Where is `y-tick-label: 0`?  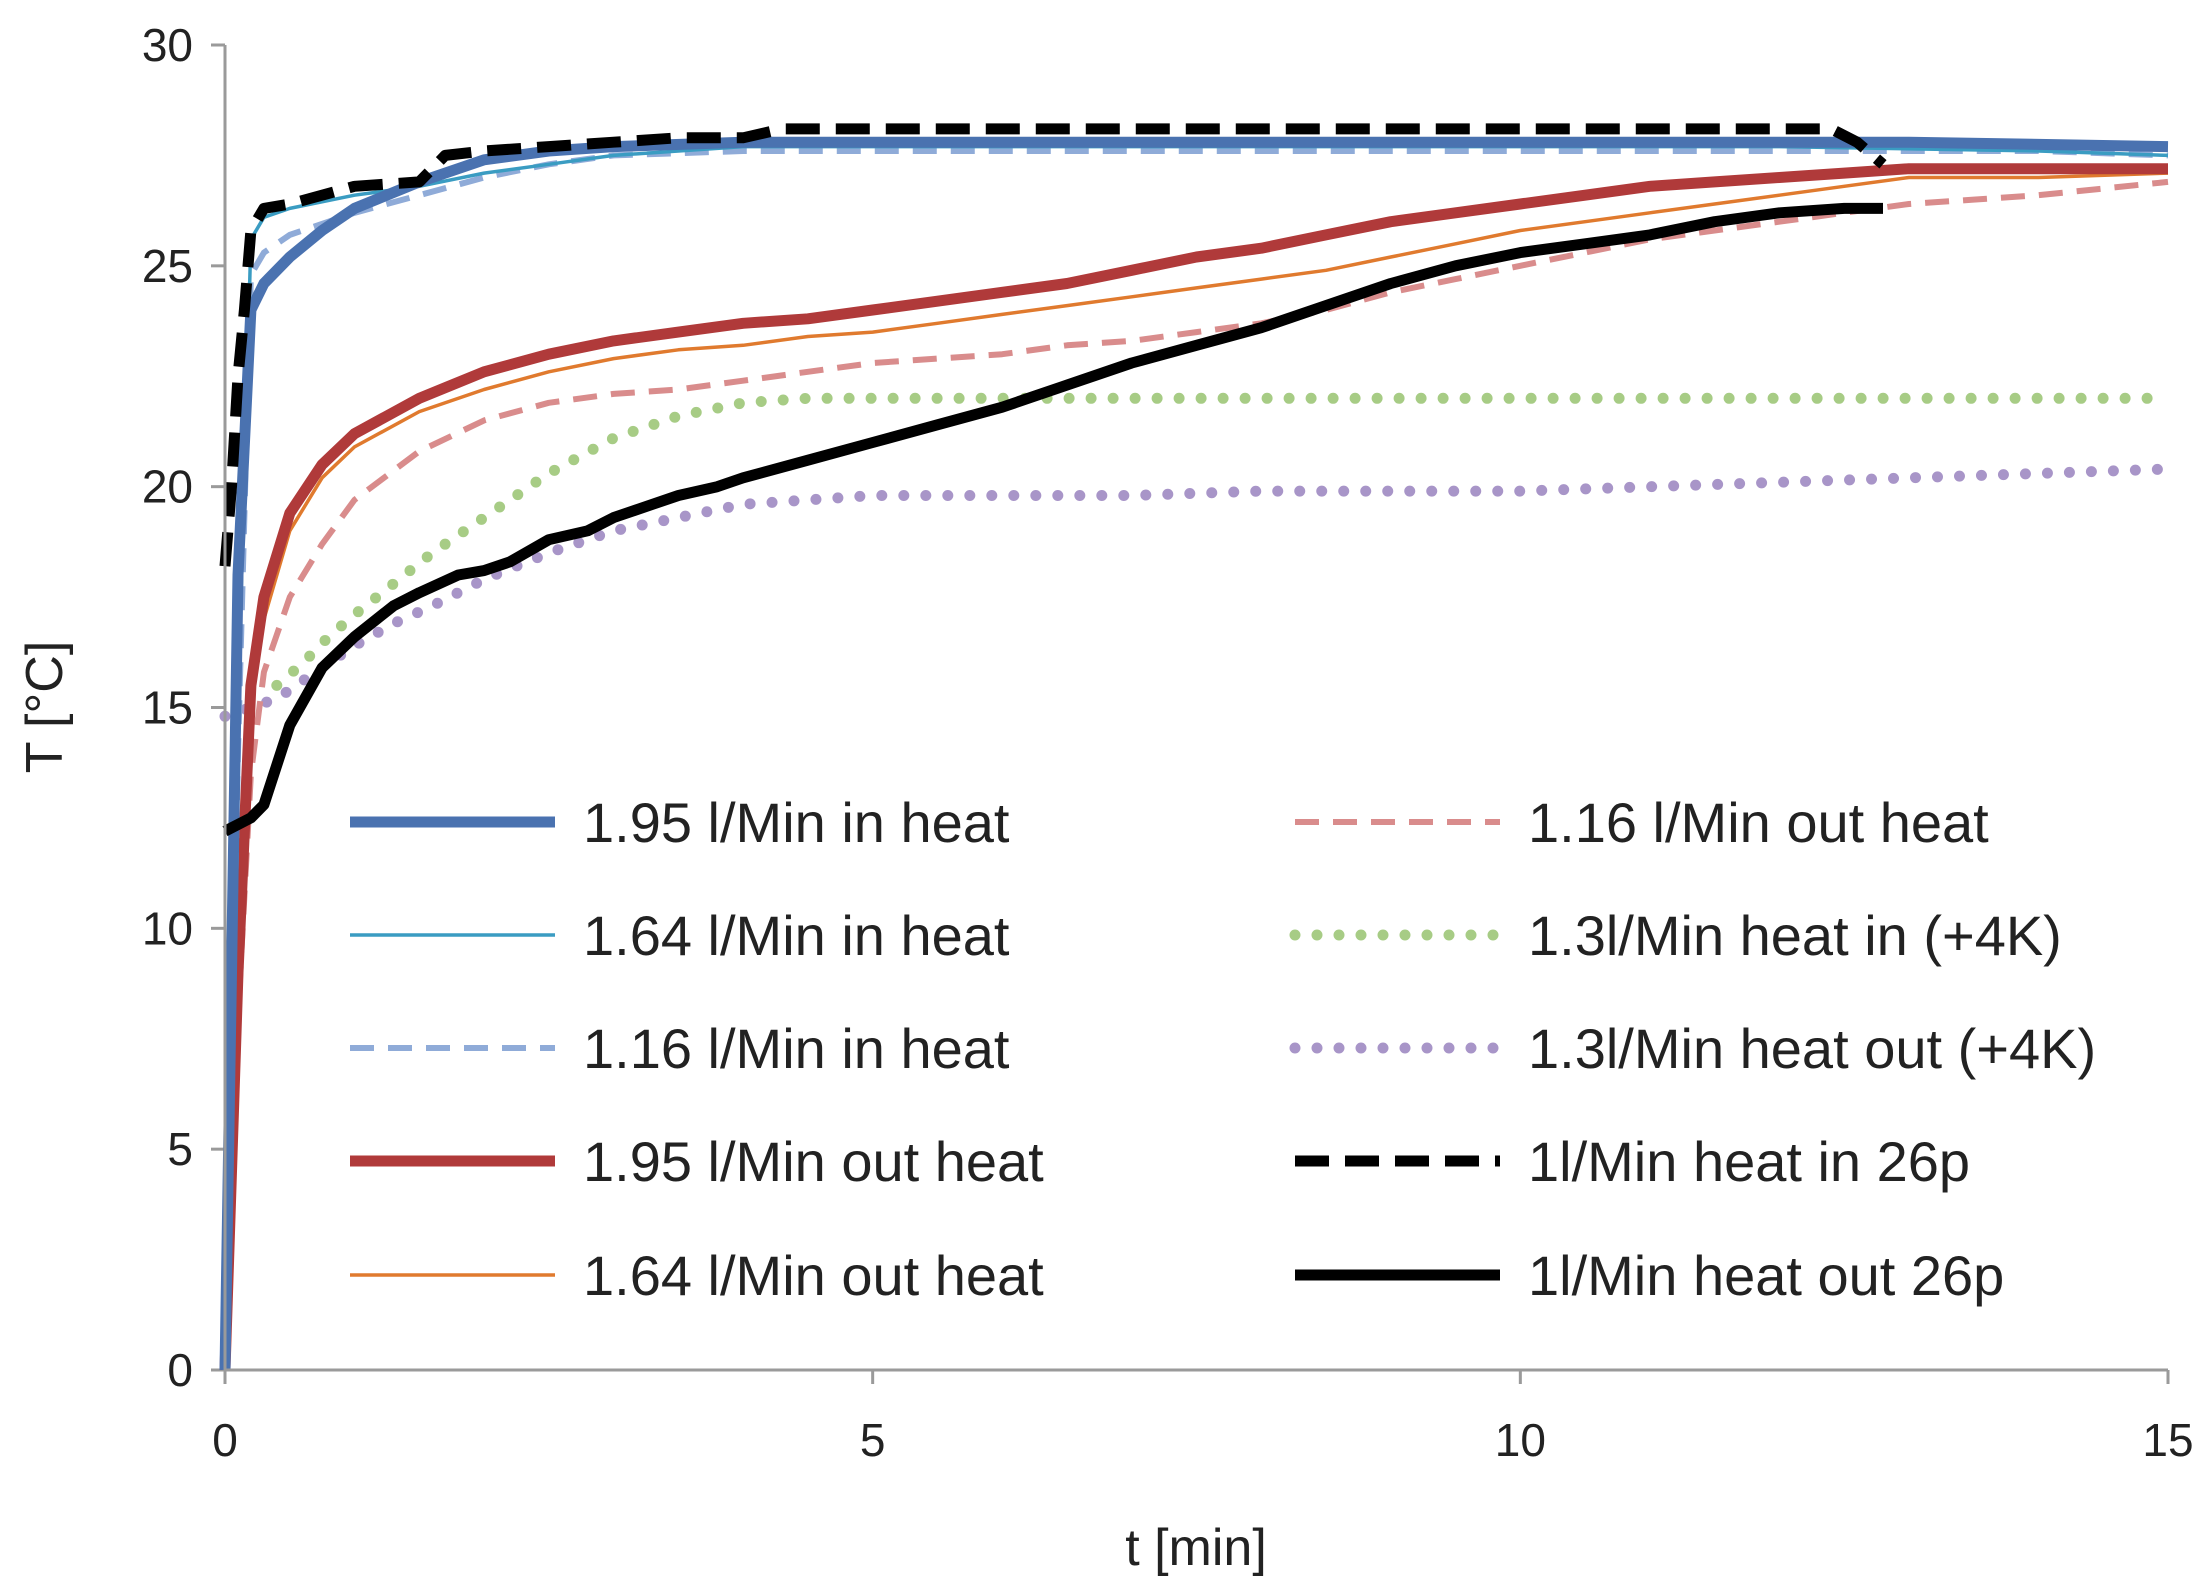 y-tick-label: 0 is located at coordinates (180, 1370).